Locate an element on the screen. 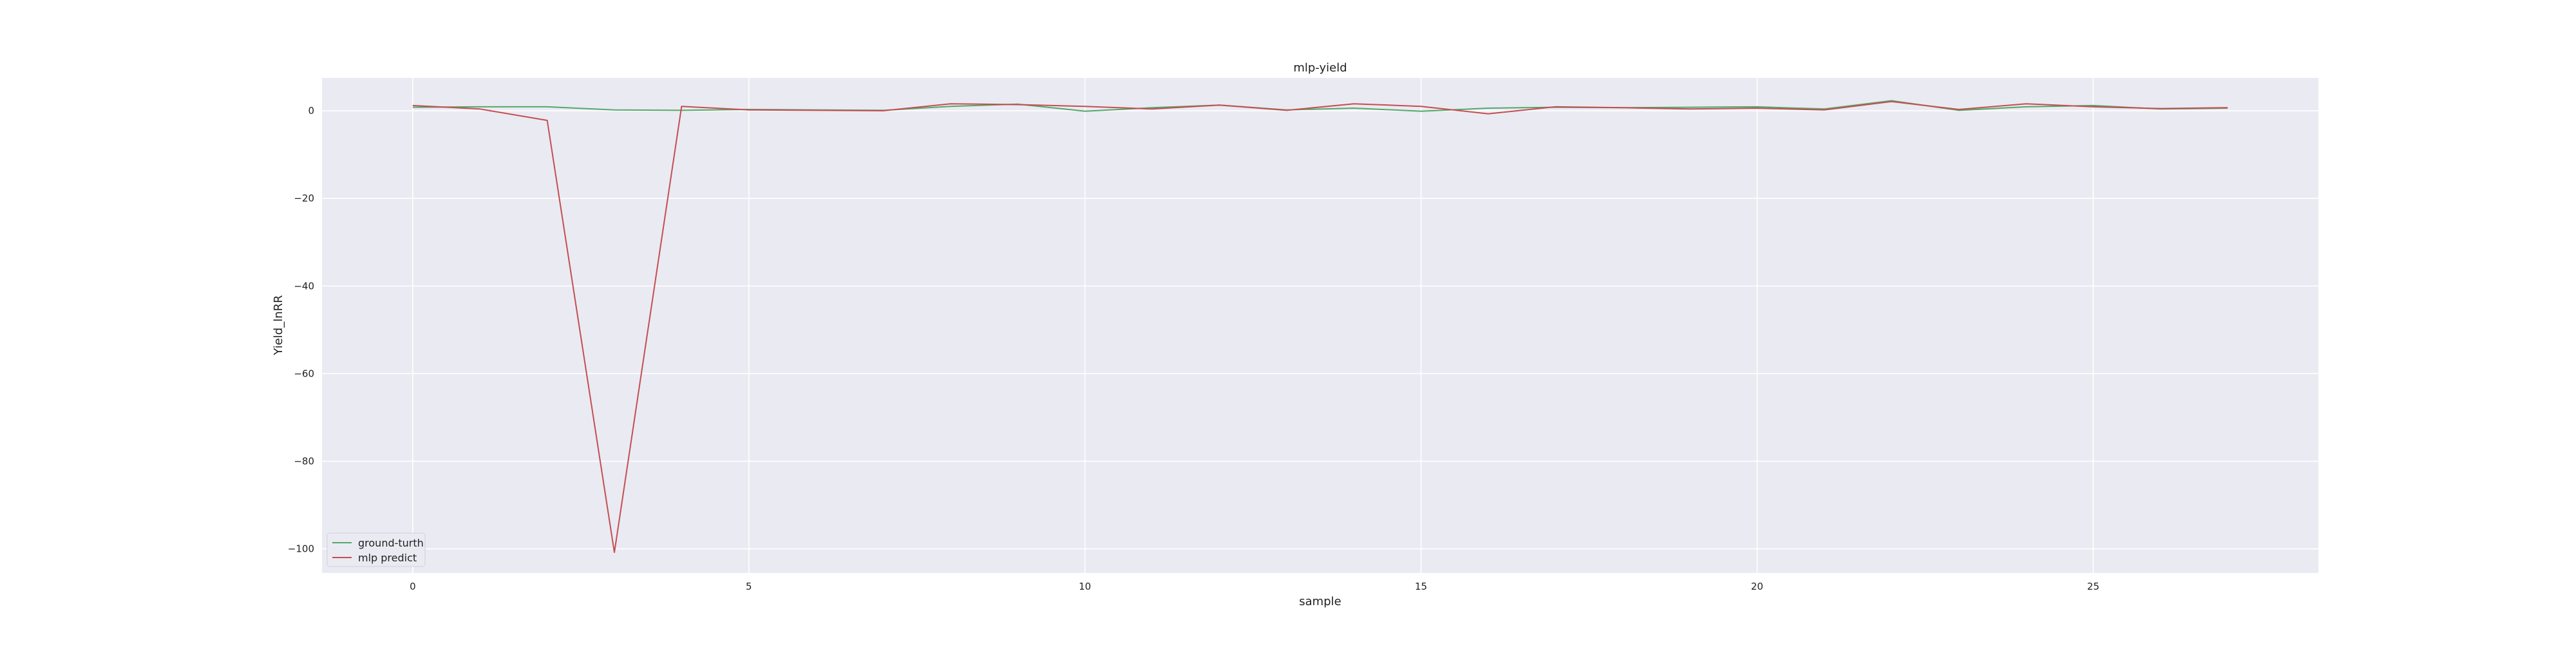 The height and width of the screenshot is (647, 2576). y-tick-label: −60 is located at coordinates (304, 373).